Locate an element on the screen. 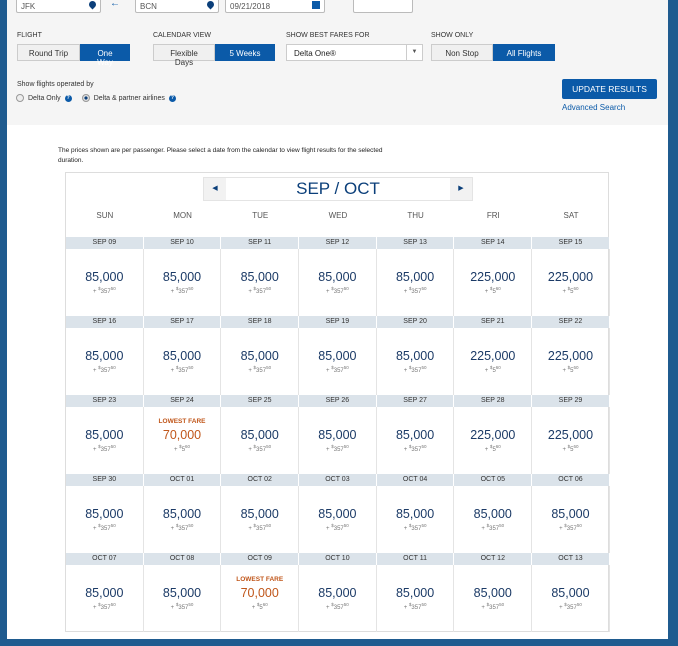 The image size is (678, 646). non-stop-button: Non Stop is located at coordinates (462, 52).